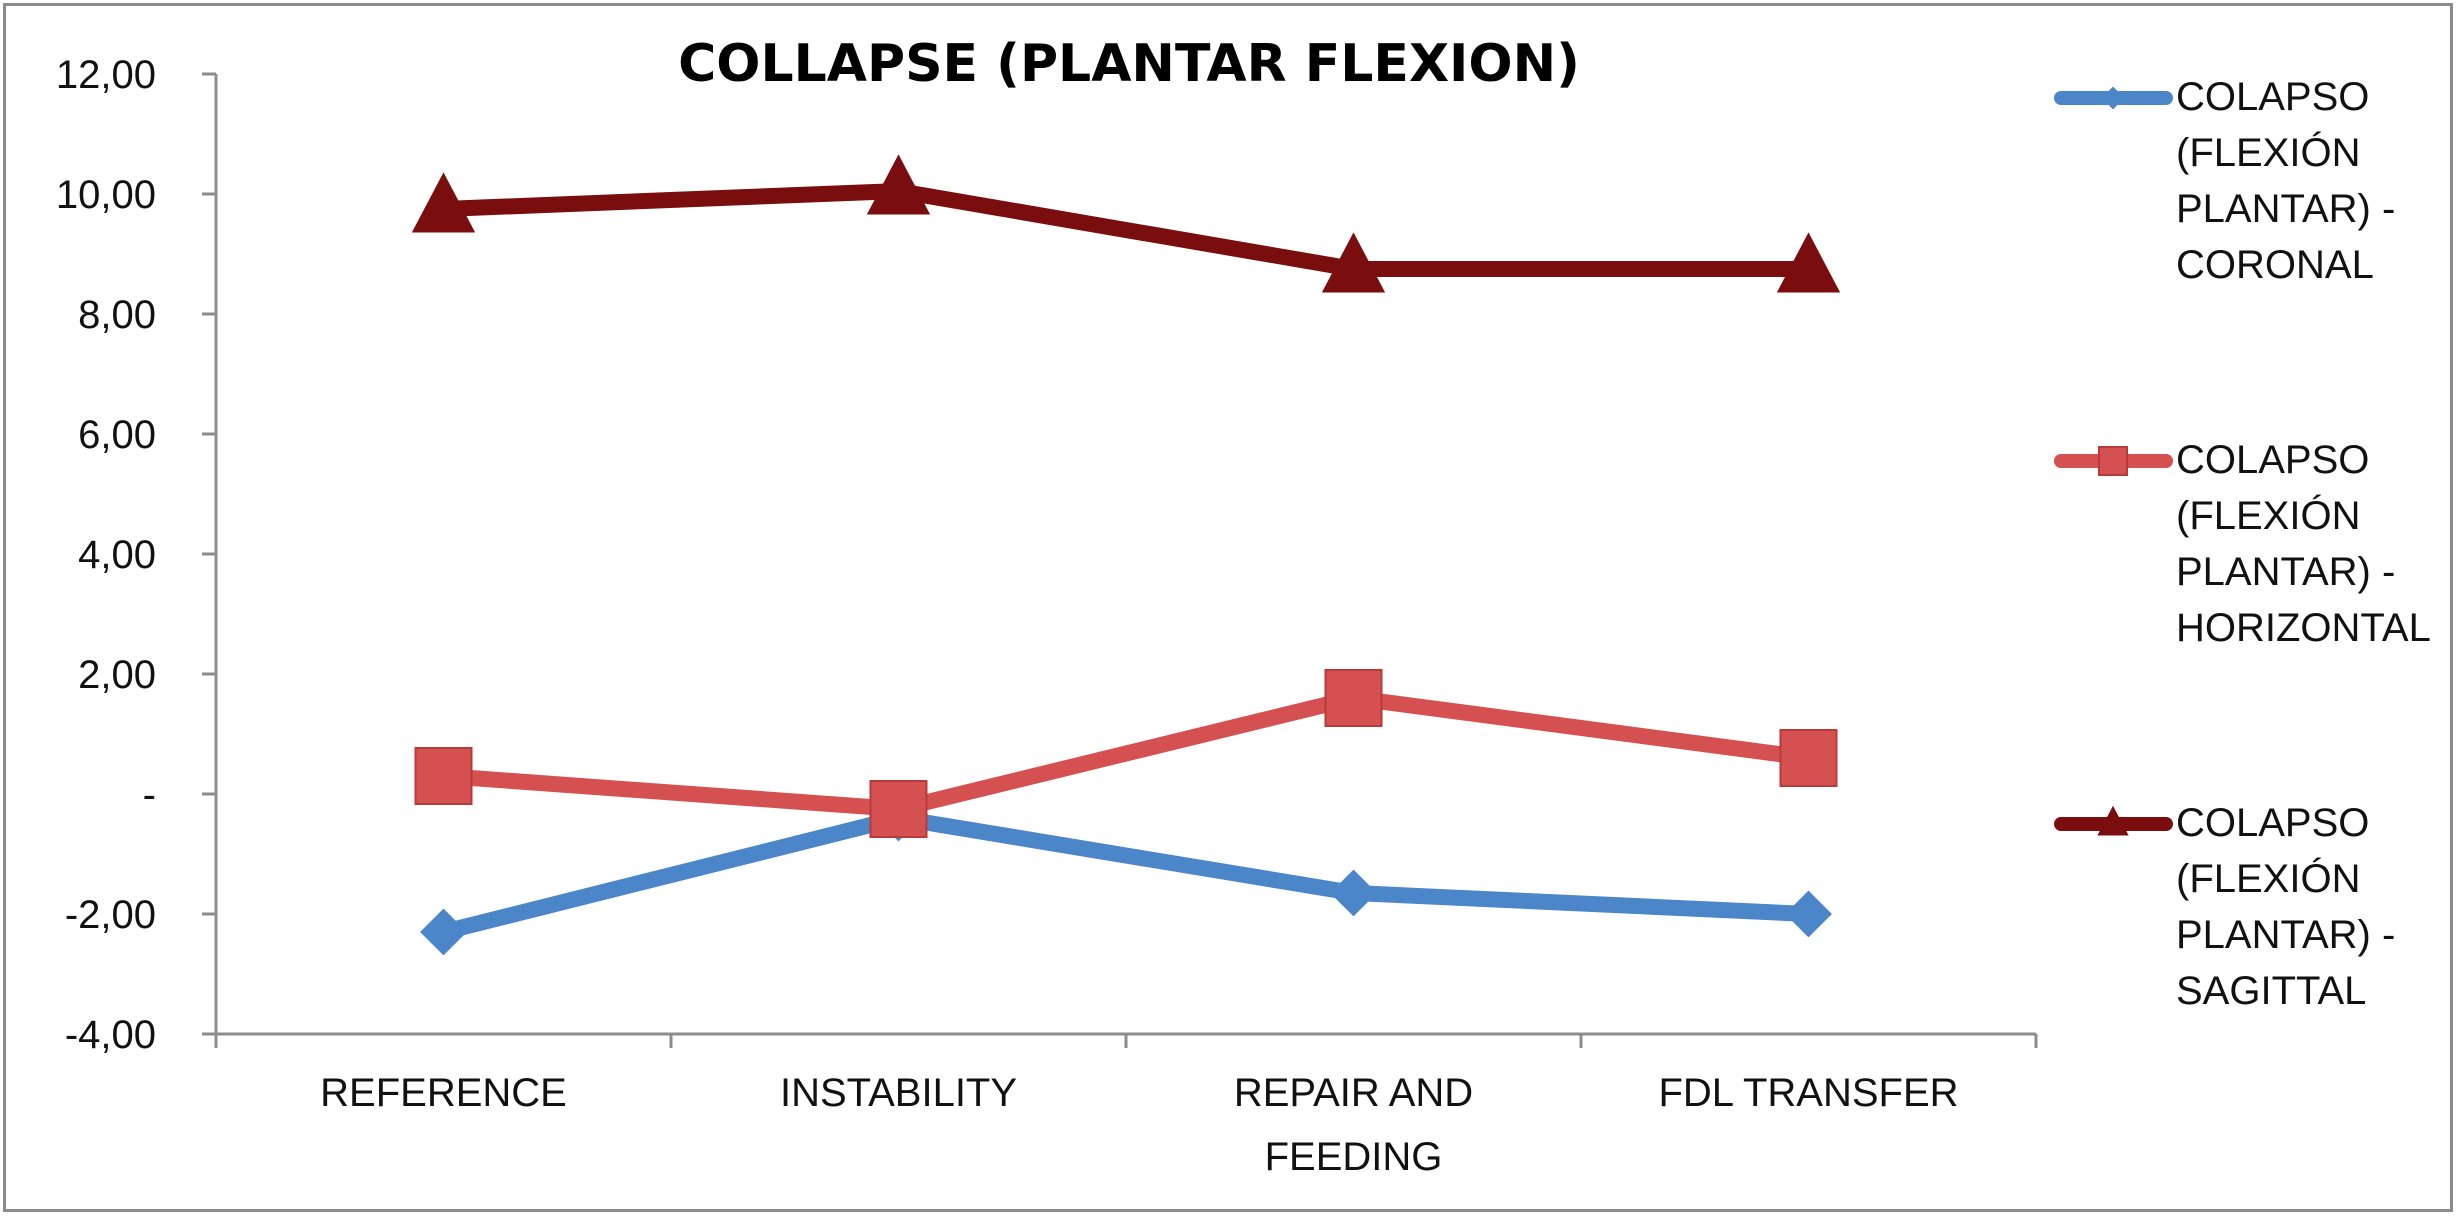  I want to click on y-tick-label: 4,00, so click(117, 555).